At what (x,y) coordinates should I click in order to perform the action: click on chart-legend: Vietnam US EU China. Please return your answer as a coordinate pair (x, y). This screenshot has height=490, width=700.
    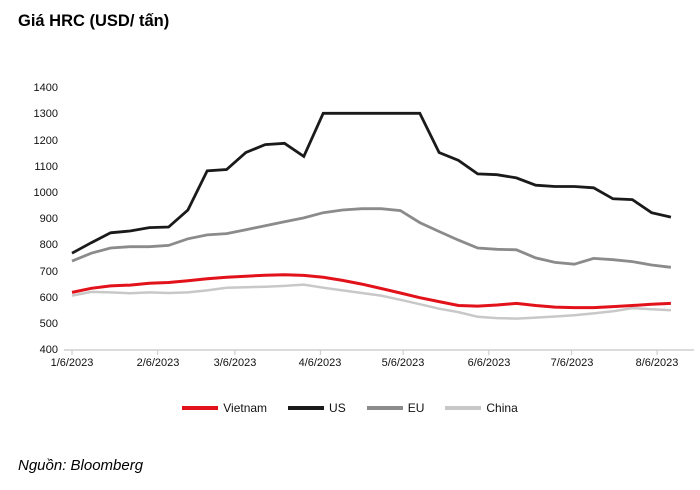
    Looking at the image, I should click on (350, 408).